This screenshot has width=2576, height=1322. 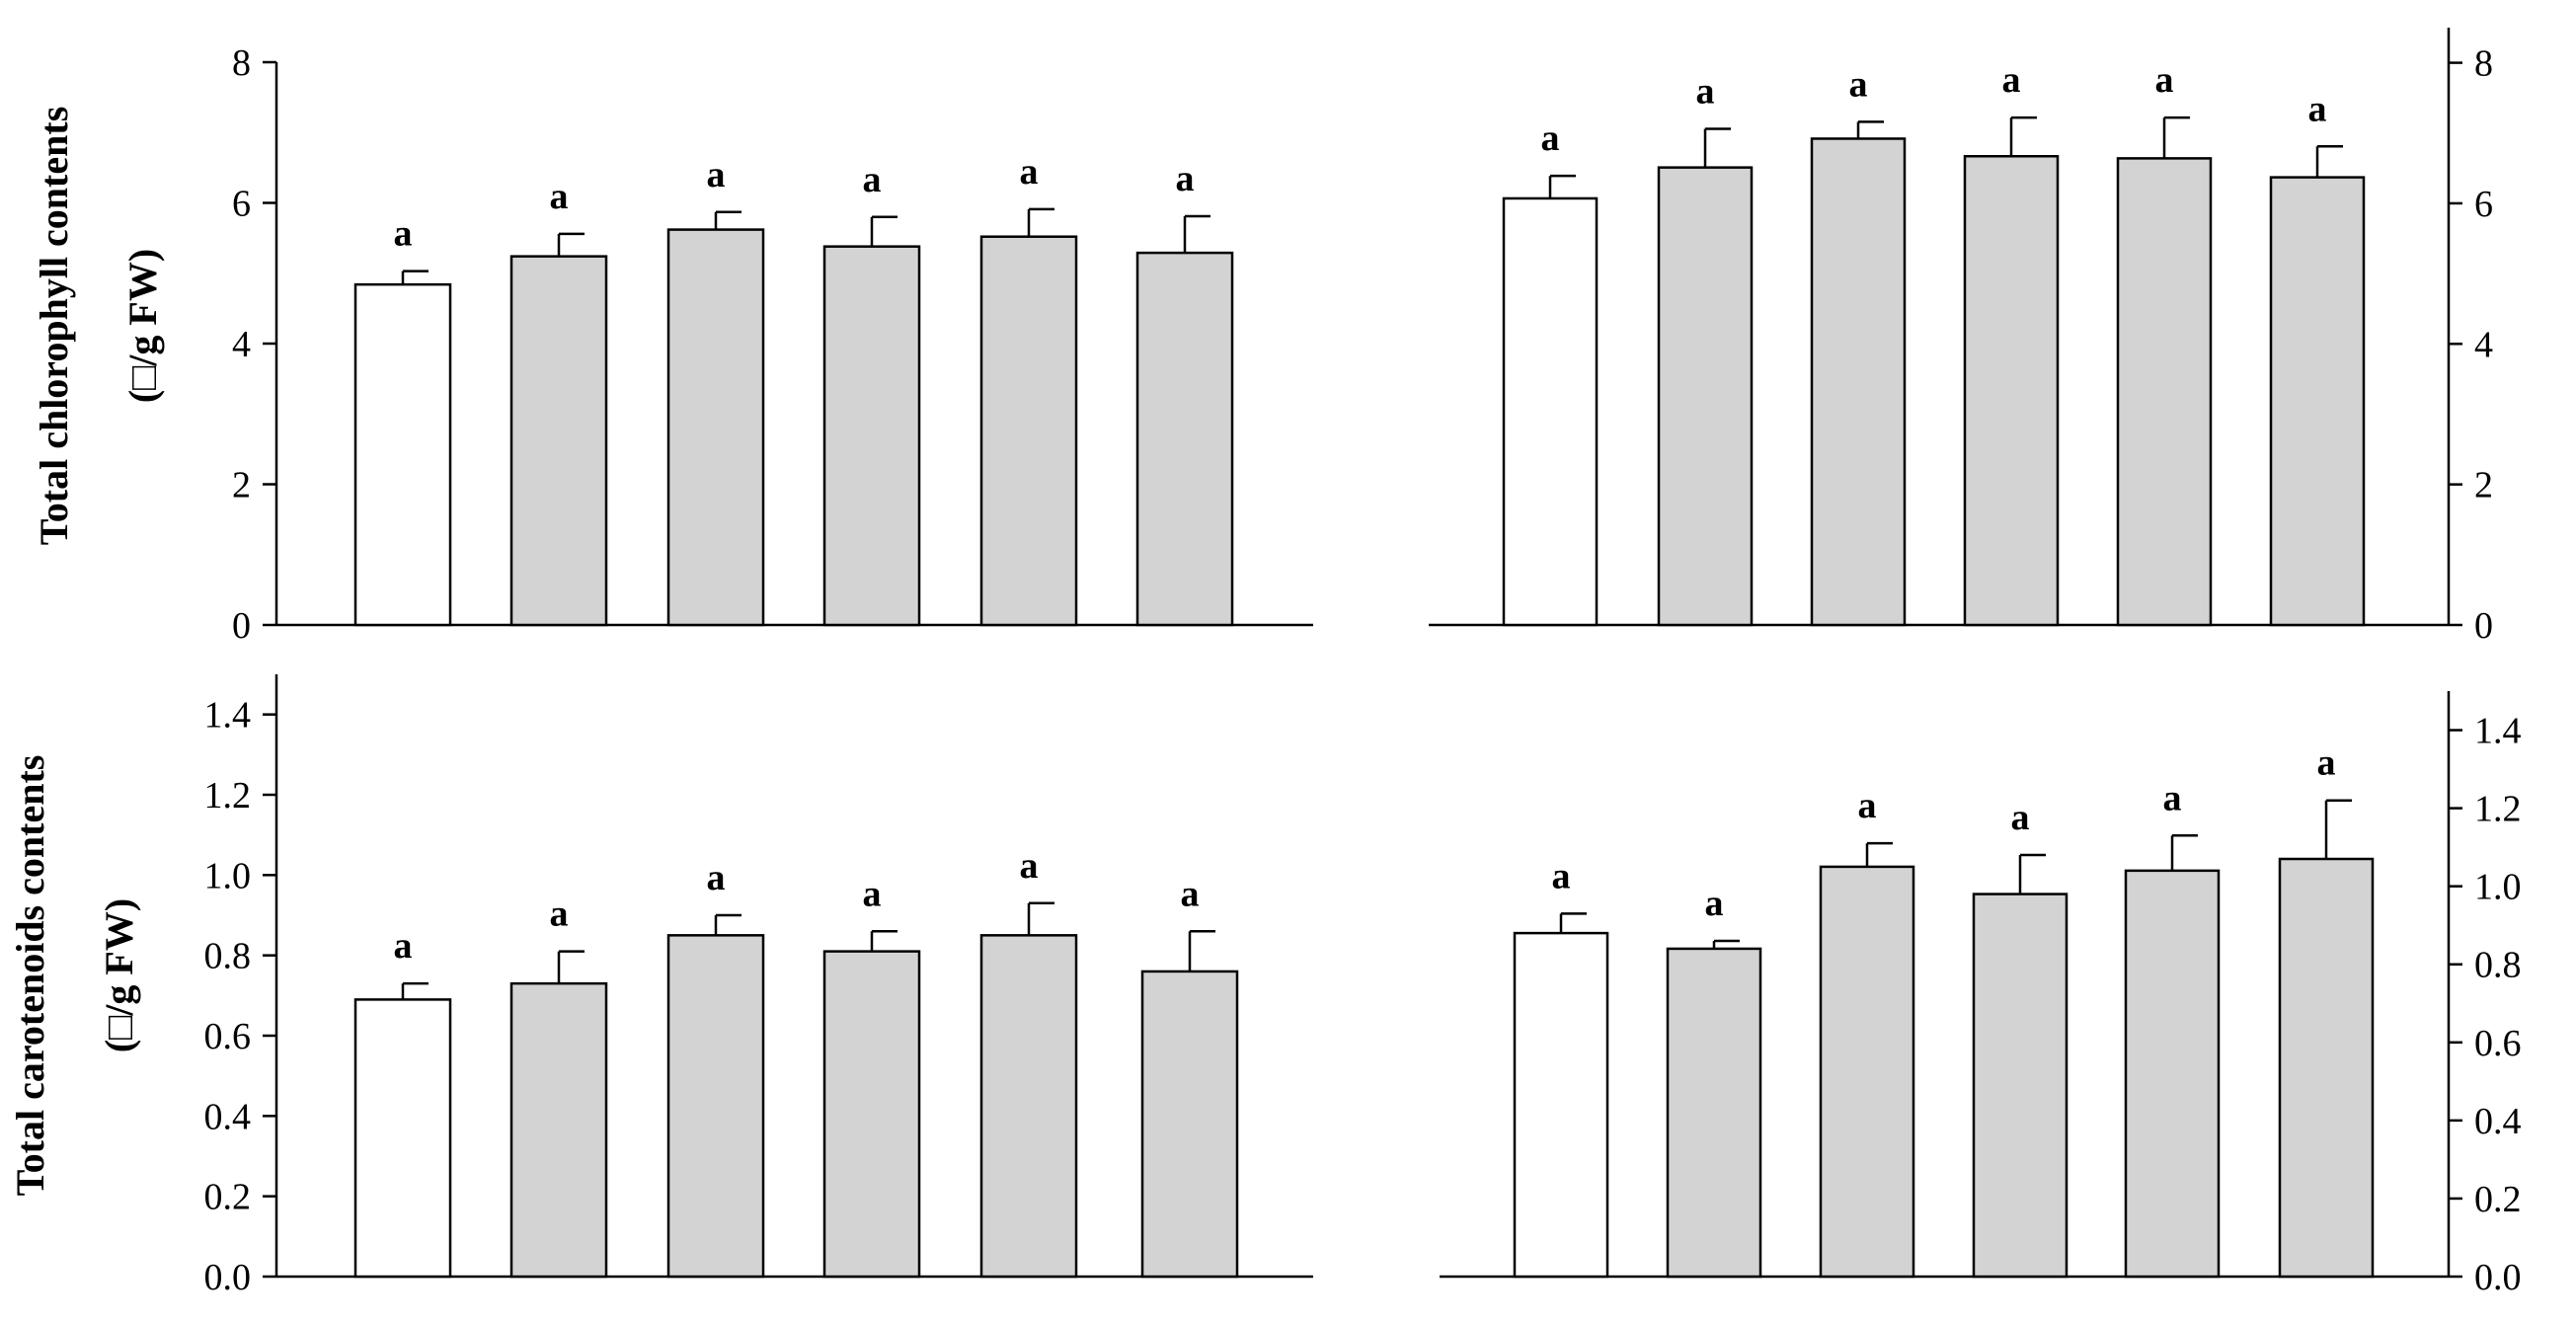 I want to click on y-axis-label-chlorophyll-unit: (□/g FW), so click(x=142, y=326).